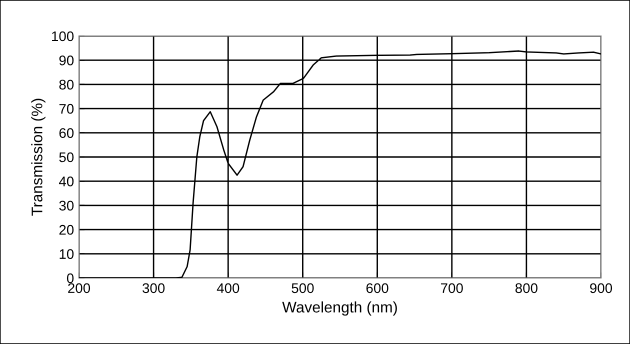  Describe the element at coordinates (66, 157) in the screenshot. I see `y-tick-label: 50` at that location.